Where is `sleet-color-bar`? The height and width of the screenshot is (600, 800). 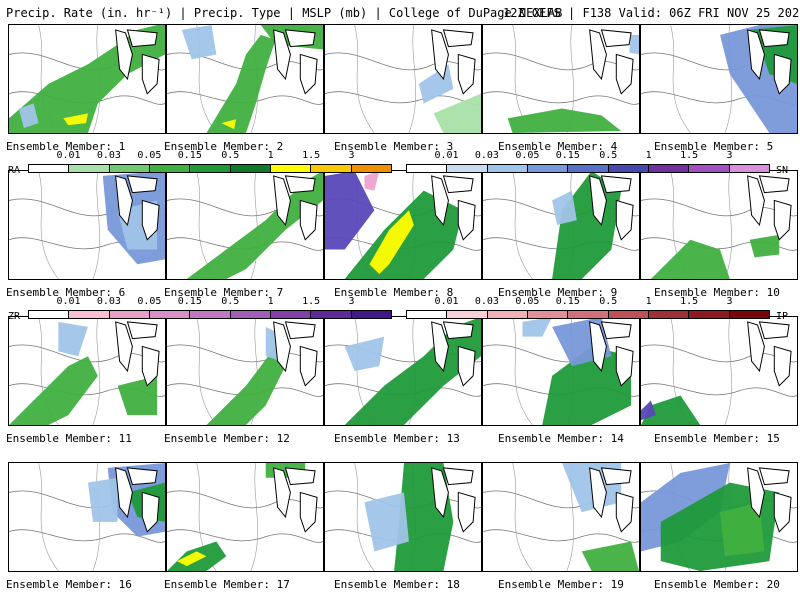
sleet-color-bar is located at coordinates (588, 314).